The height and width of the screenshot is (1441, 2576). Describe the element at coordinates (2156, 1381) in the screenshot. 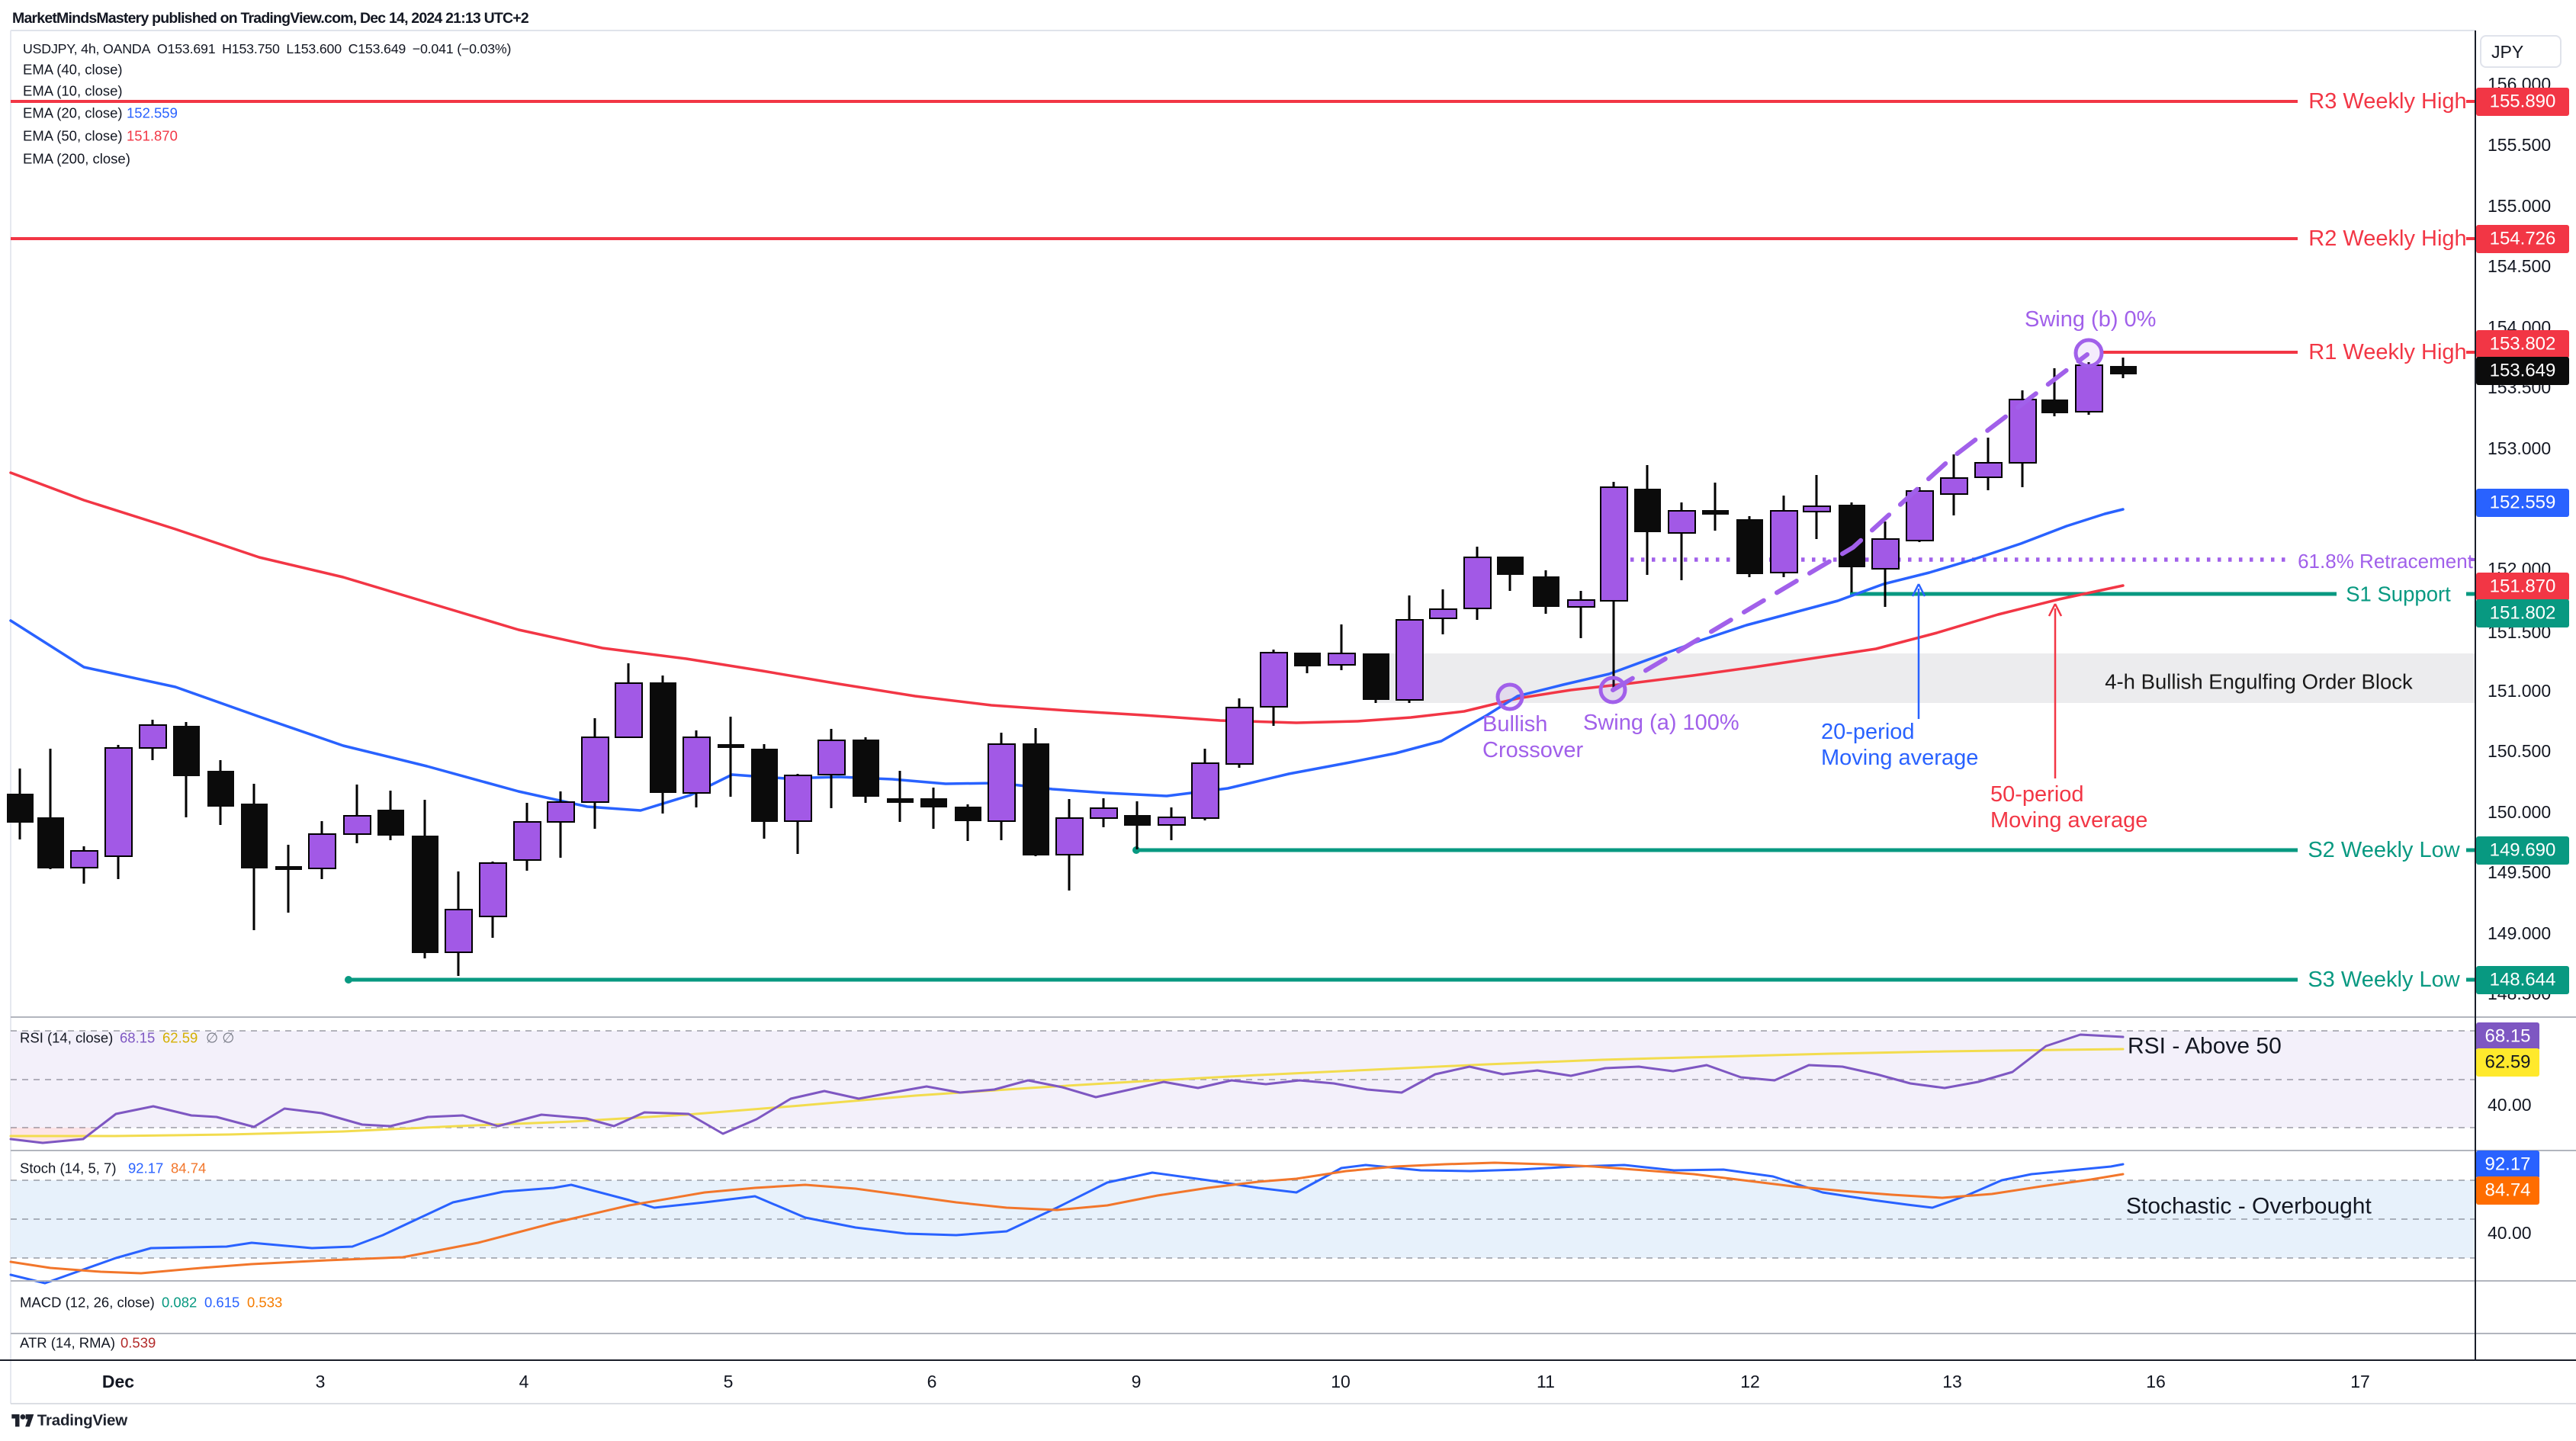

I see `svg-text: 16` at that location.